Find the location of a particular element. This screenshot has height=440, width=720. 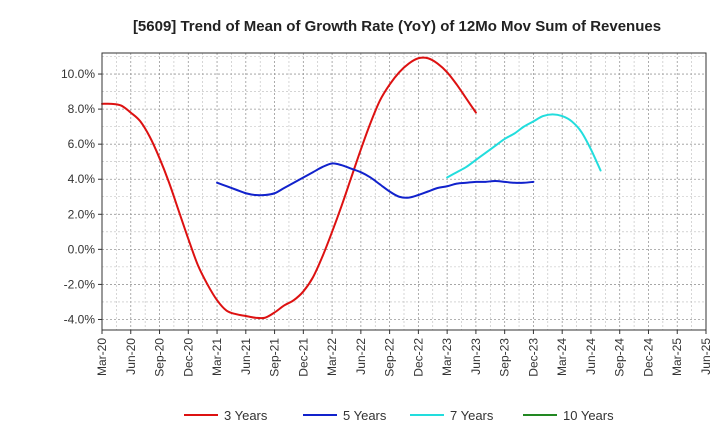

x-tick-label: Mar-24 is located at coordinates (562, 357).